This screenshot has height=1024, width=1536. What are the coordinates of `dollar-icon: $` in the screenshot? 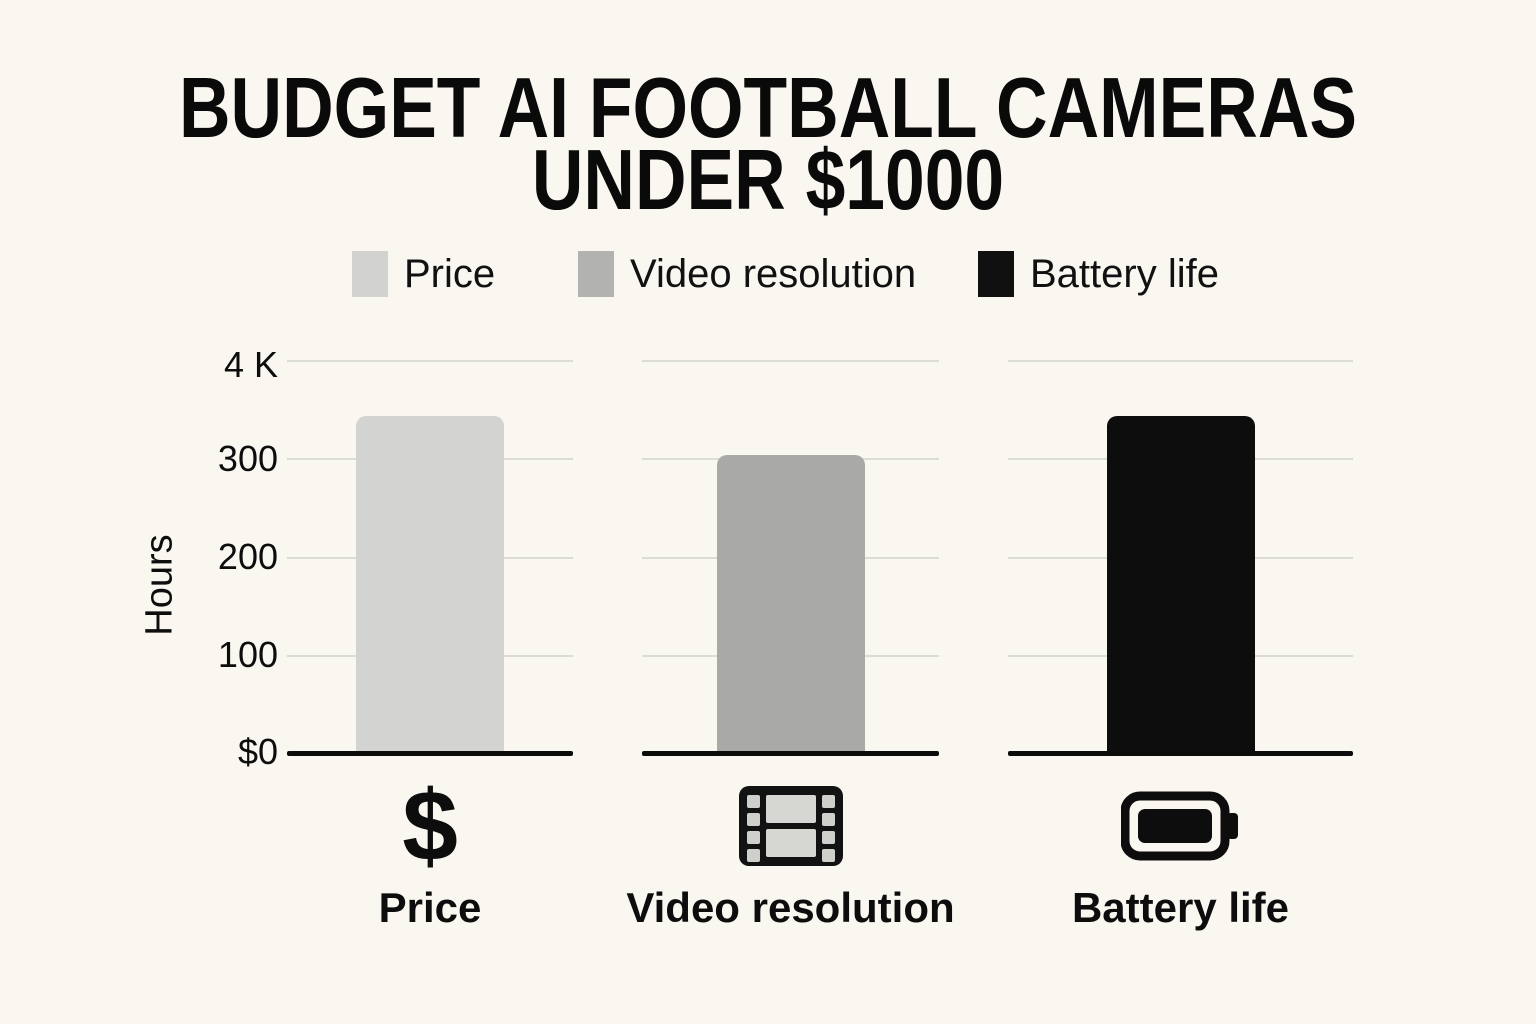 It's located at (430, 826).